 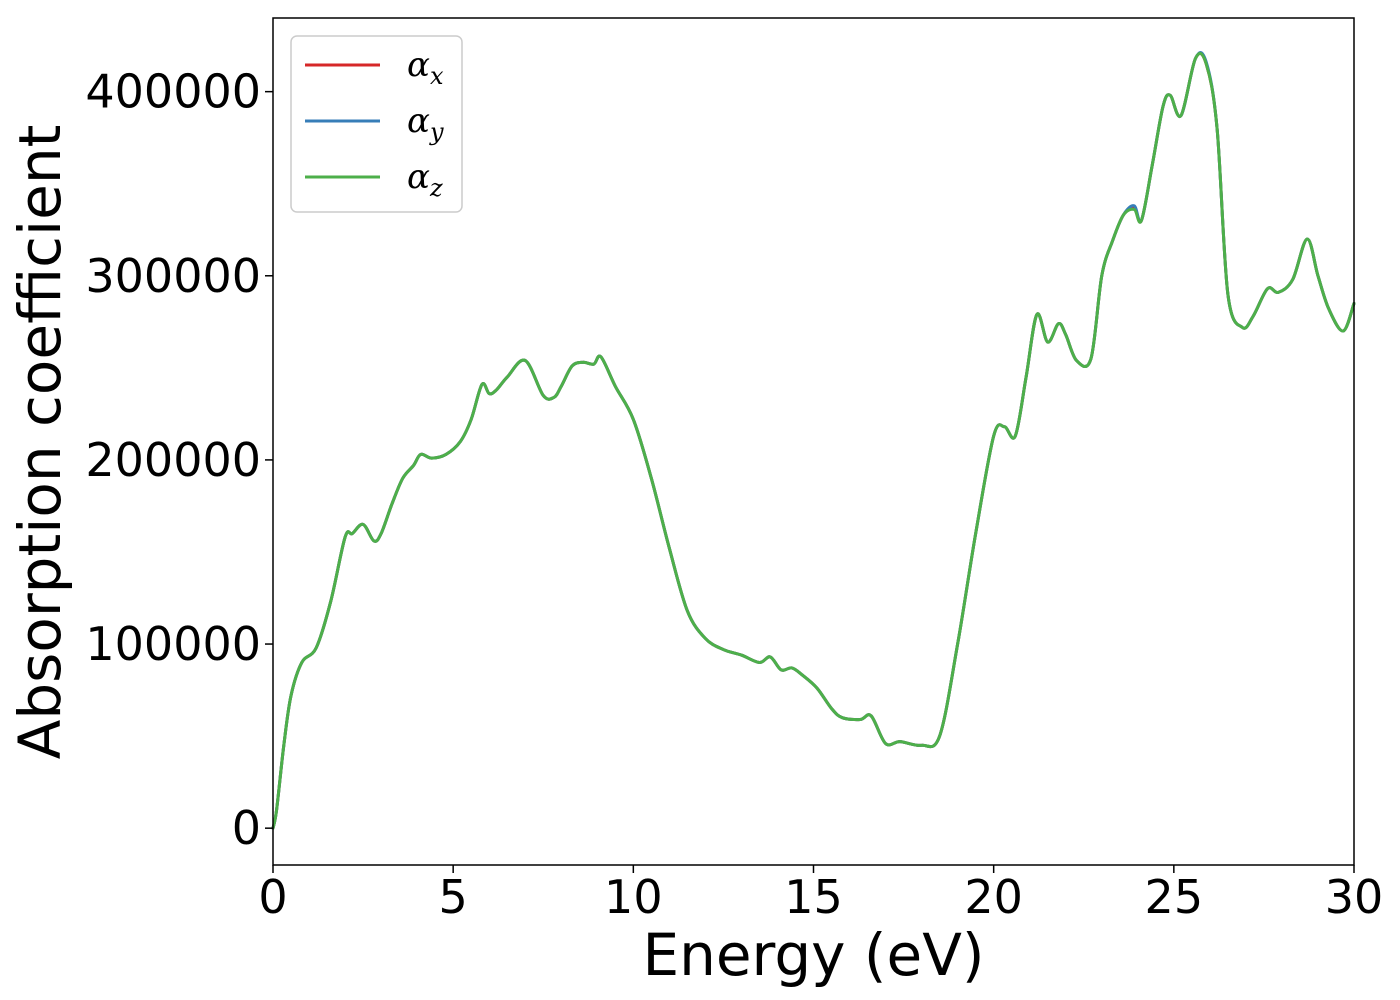 What do you see at coordinates (1354, 897) in the screenshot?
I see `x-tick-label: 30` at bounding box center [1354, 897].